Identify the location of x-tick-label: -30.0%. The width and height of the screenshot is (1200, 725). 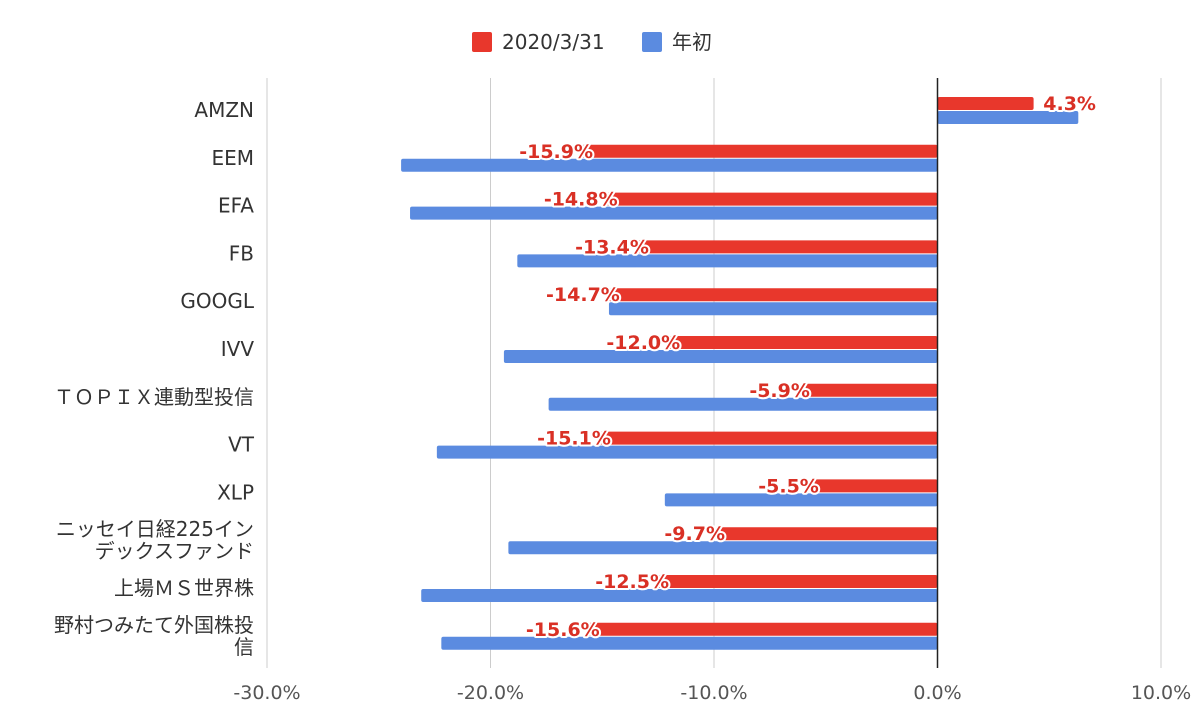
(266, 693).